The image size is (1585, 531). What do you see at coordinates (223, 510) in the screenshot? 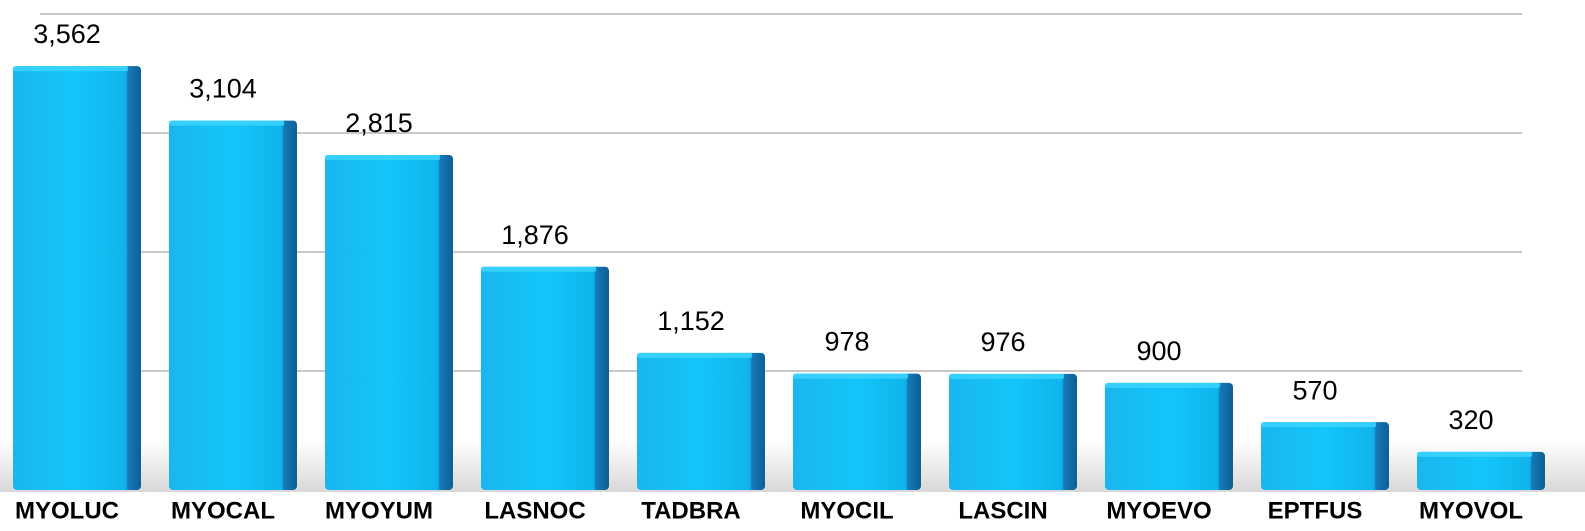
I see `x-tick-label: MYOCAL` at bounding box center [223, 510].